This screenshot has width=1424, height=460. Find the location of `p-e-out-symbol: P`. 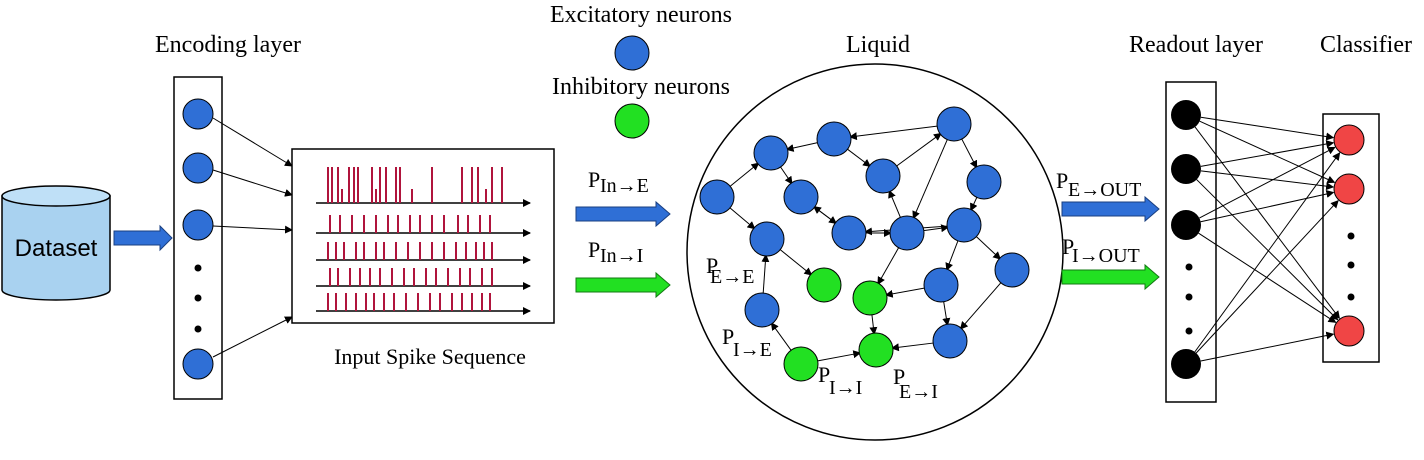

p-e-out-symbol: P is located at coordinates (1062, 180).